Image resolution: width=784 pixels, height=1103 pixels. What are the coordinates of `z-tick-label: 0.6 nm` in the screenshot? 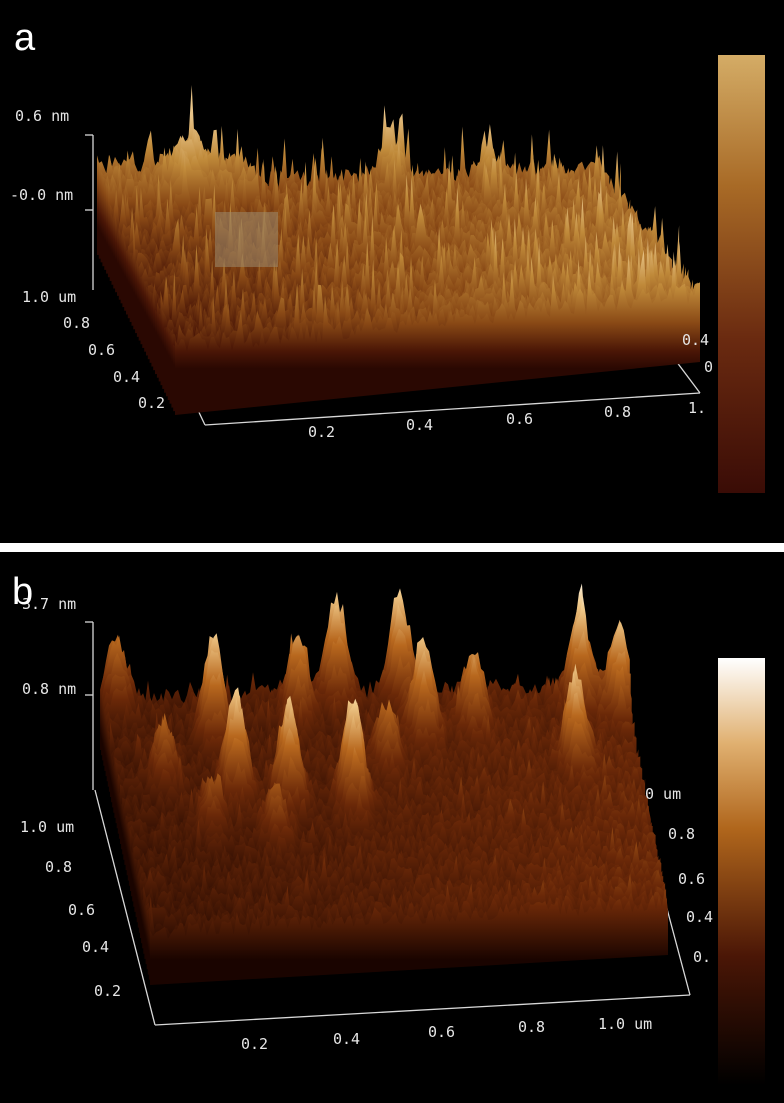 It's located at (42, 116).